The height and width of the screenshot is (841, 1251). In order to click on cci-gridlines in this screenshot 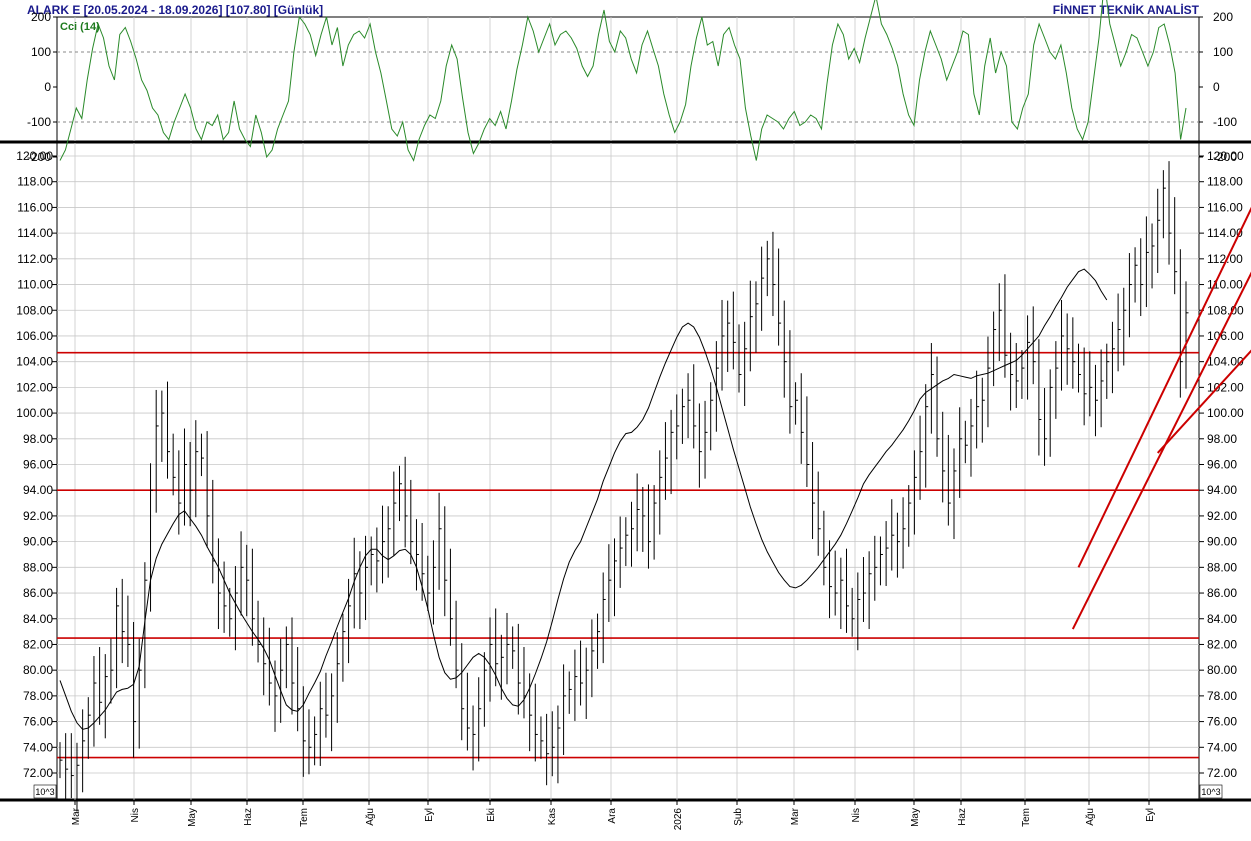, I will do `click(628, 79)`.